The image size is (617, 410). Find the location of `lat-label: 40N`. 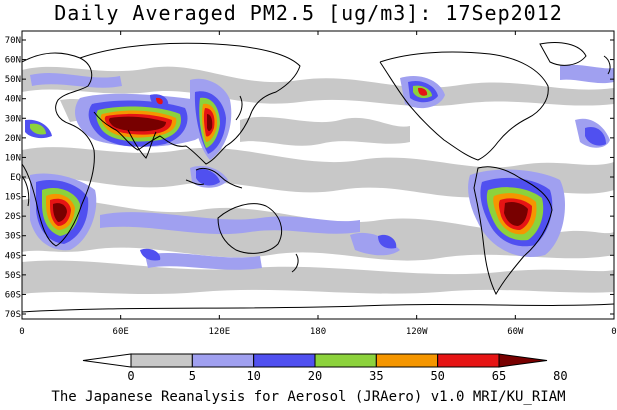

lat-label: 40N is located at coordinates (13, 100).